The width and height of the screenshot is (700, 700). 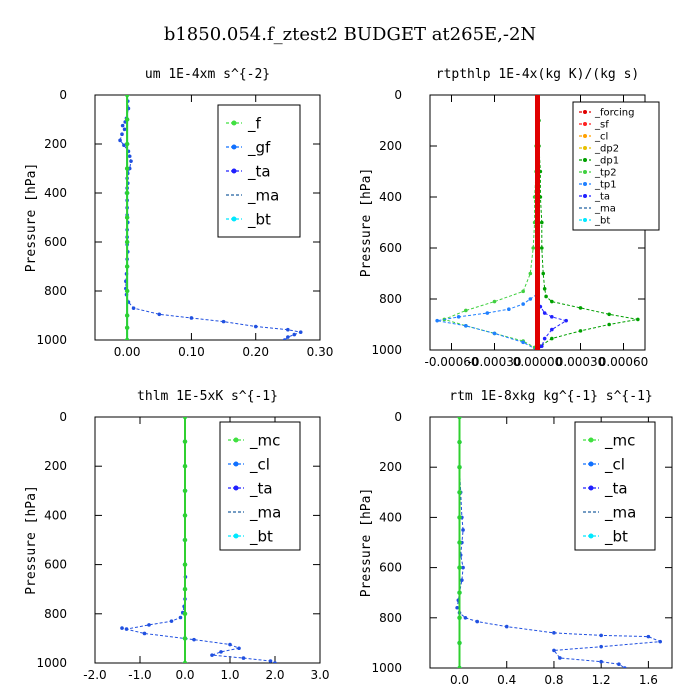 I want to click on x-tick-label: 0.00030, so click(x=581, y=362).